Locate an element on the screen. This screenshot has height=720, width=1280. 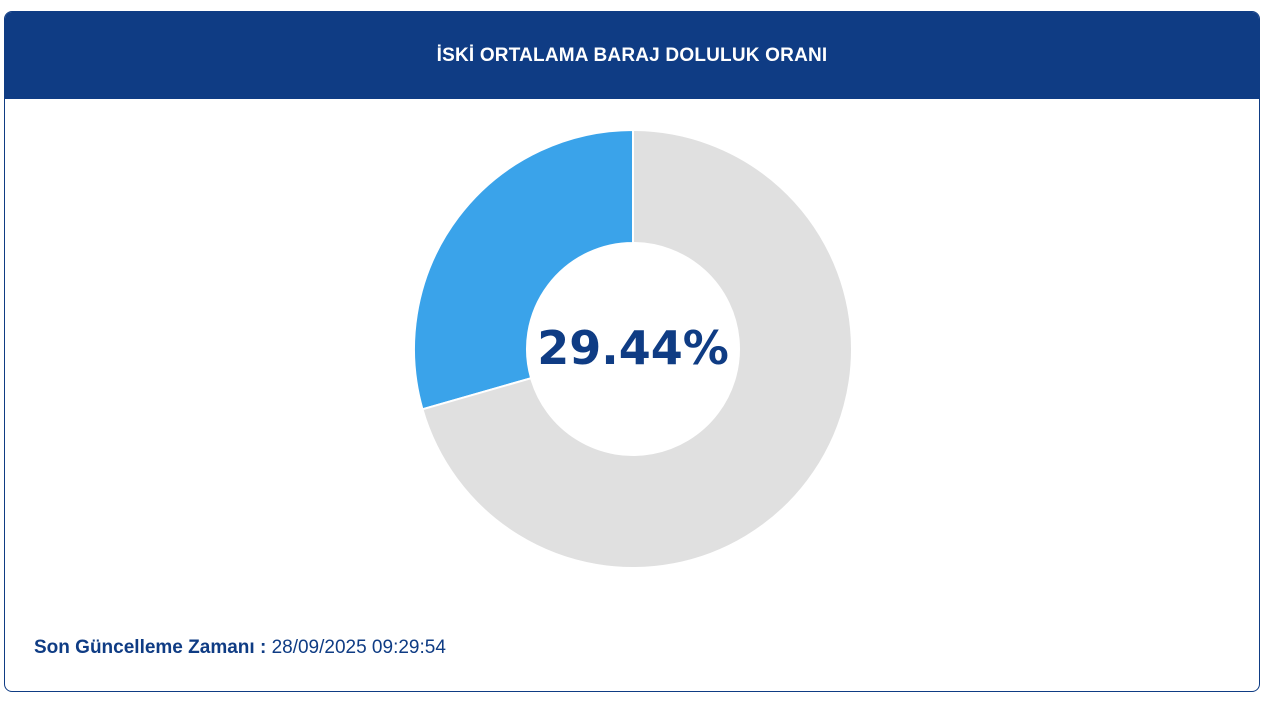
last-update-label: Son Güncelleme Zamanı : is located at coordinates (150, 647).